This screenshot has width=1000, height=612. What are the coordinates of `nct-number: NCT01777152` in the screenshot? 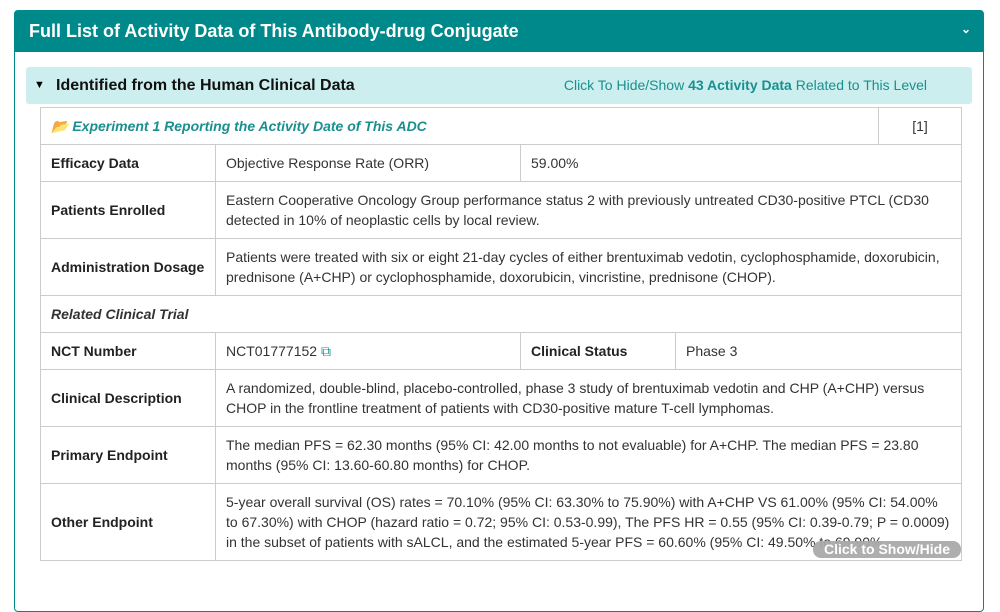 It's located at (272, 351).